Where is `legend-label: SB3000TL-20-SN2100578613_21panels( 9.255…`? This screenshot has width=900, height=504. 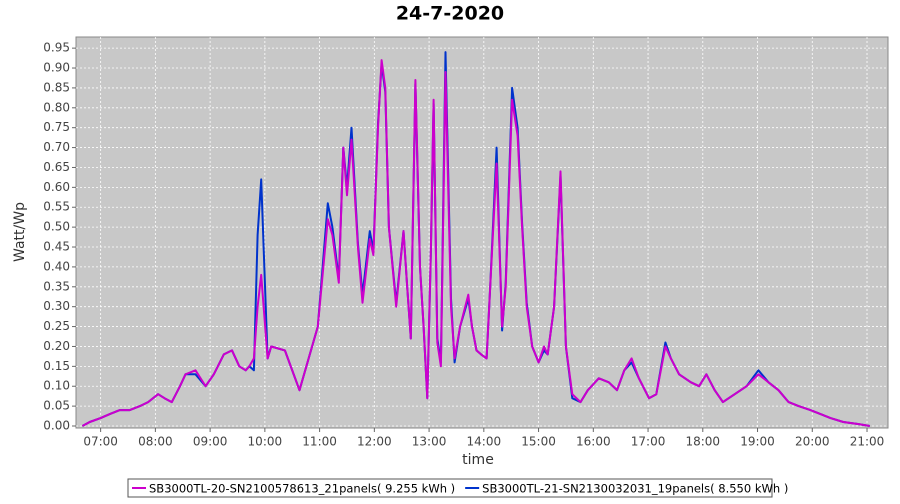 legend-label: SB3000TL-20-SN2100578613_21panels( 9.255… is located at coordinates (302, 489).